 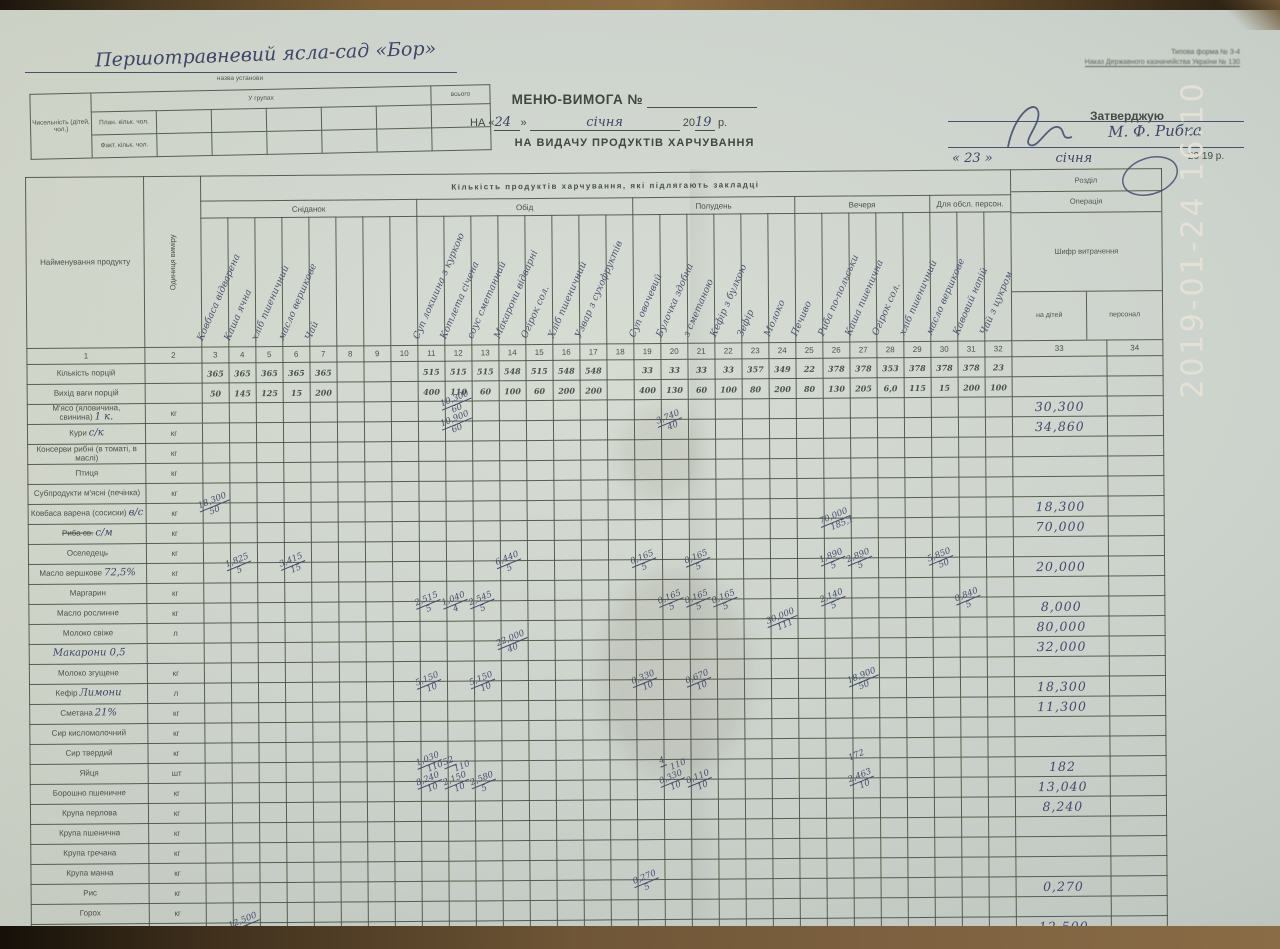 I want to click on dish-header-col19: Суп овочевий, so click(x=645, y=279).